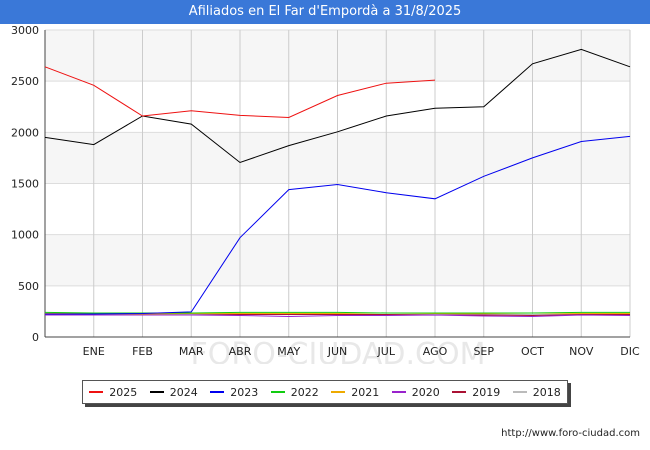 The width and height of the screenshot is (650, 450). I want to click on x-tick-label: MAR, so click(191, 351).